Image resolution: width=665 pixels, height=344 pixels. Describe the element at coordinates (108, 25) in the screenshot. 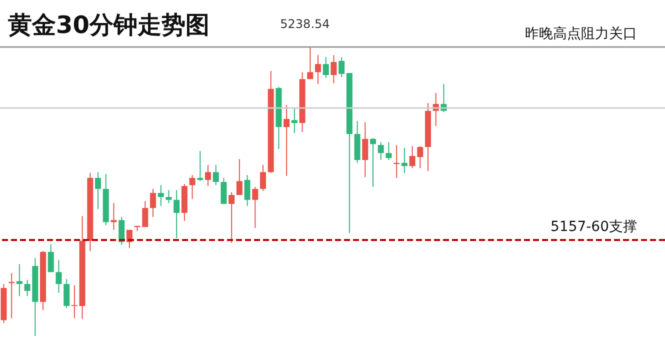

I see `chart-title: 黄金30分钟走势图` at that location.